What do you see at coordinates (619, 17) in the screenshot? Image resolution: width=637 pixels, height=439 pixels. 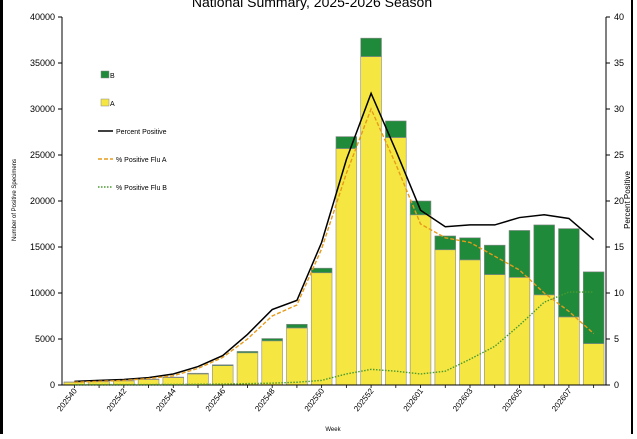 I see `y-right-tick-label: 40` at bounding box center [619, 17].